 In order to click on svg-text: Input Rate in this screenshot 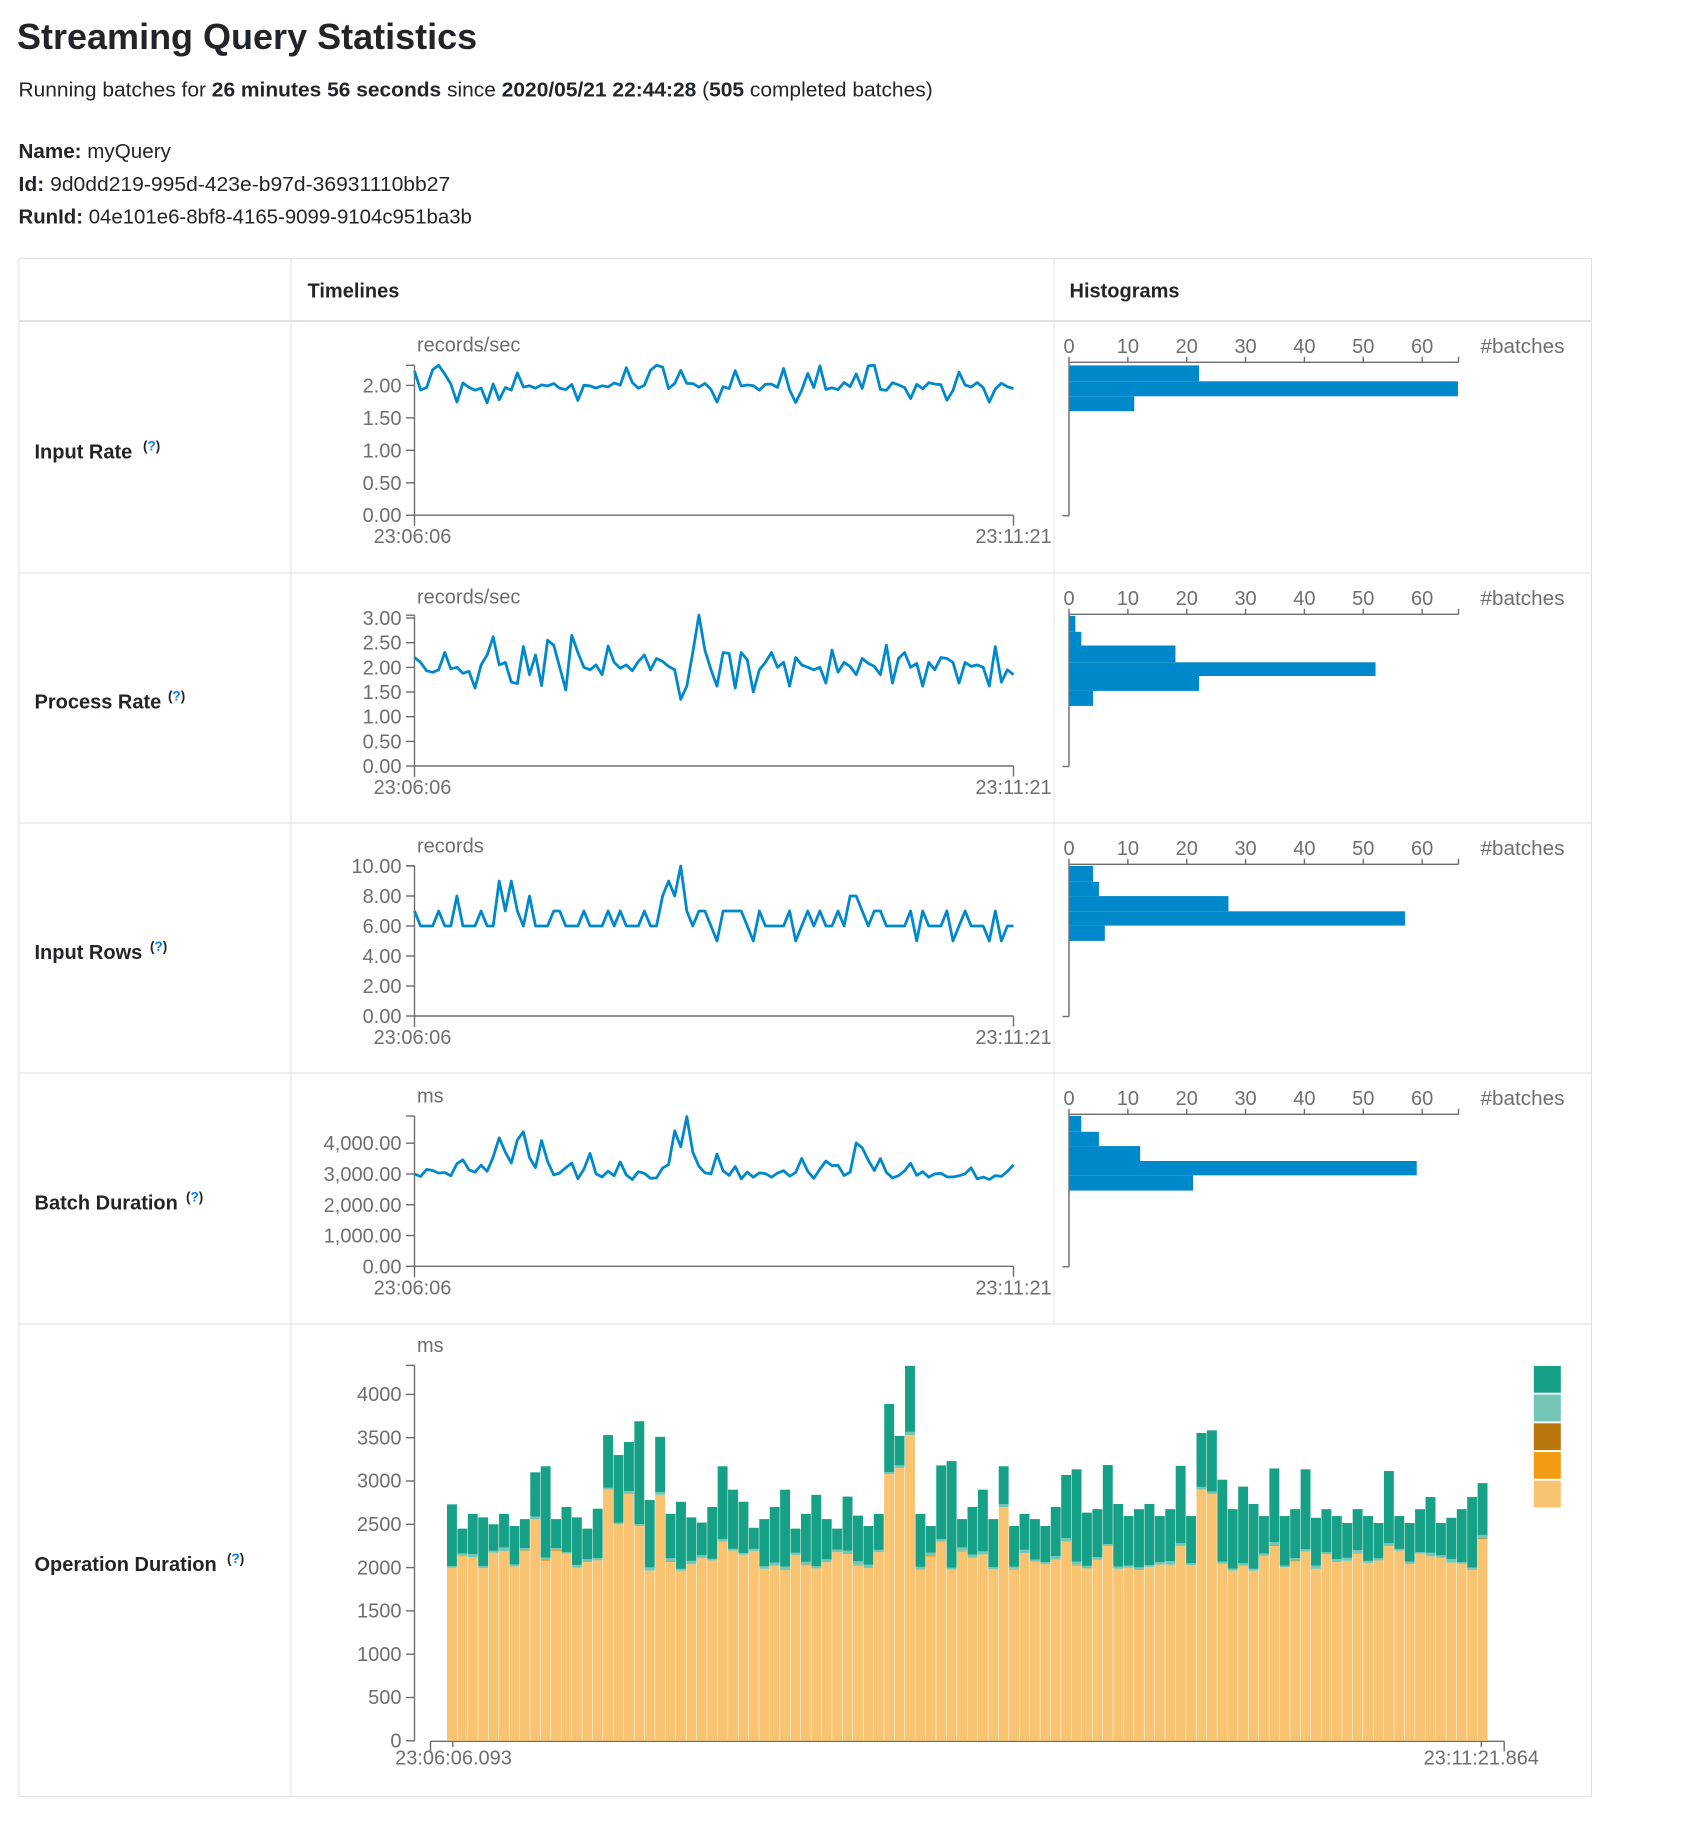, I will do `click(84, 453)`.